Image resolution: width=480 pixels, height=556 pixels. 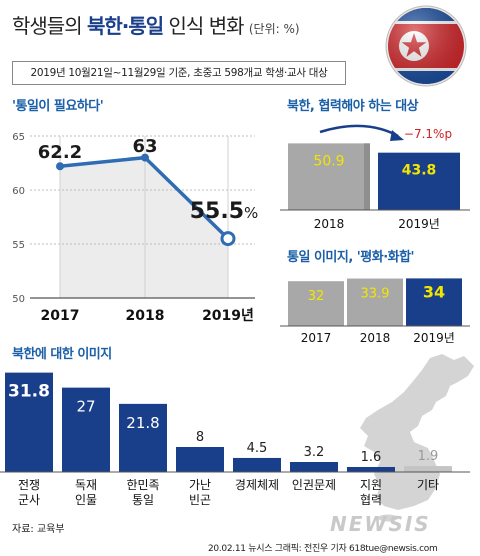 I want to click on y-tick-label: 65, so click(x=18, y=137).